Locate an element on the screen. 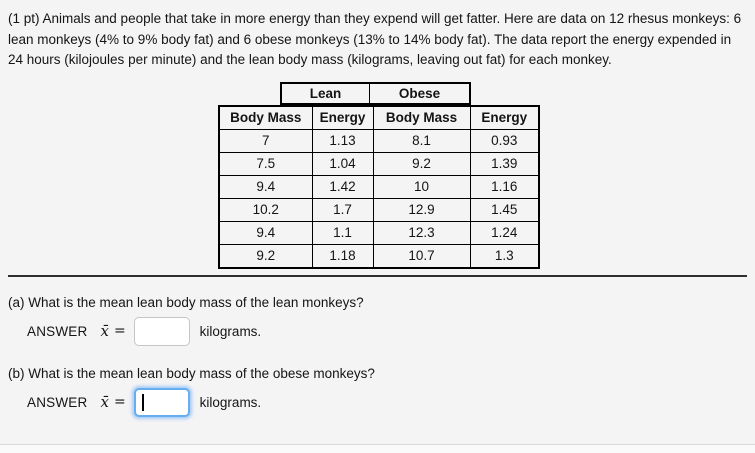  table-cell: 10 is located at coordinates (421, 186).